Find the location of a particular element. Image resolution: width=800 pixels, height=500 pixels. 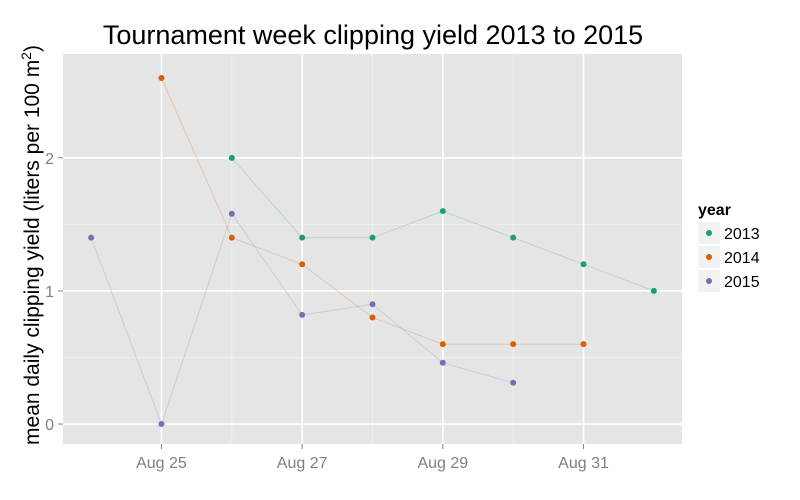

x-tick-label: Aug 25 is located at coordinates (161, 463).